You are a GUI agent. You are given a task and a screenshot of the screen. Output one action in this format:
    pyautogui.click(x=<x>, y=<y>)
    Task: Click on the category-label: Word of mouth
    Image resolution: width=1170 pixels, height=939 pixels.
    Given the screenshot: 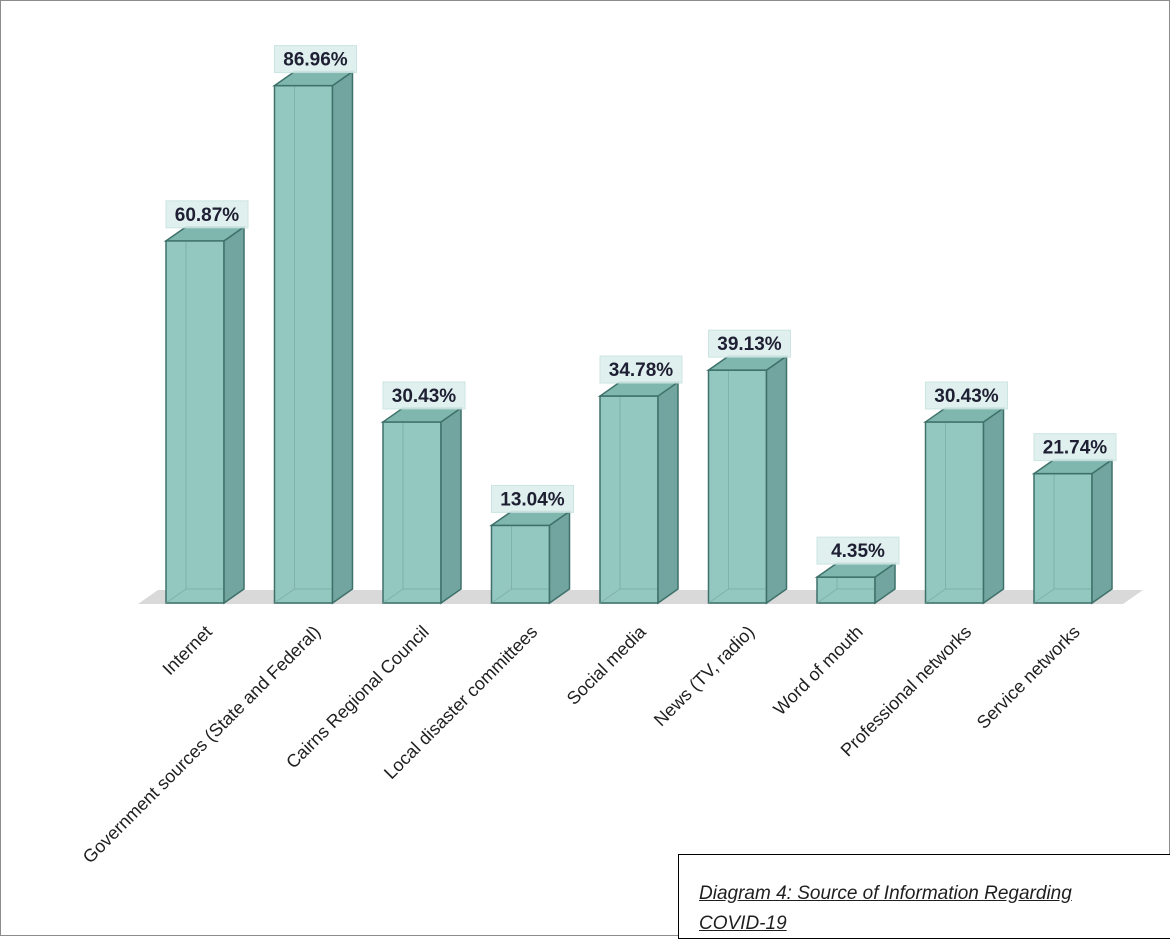 What is the action you would take?
    pyautogui.click(x=817, y=670)
    